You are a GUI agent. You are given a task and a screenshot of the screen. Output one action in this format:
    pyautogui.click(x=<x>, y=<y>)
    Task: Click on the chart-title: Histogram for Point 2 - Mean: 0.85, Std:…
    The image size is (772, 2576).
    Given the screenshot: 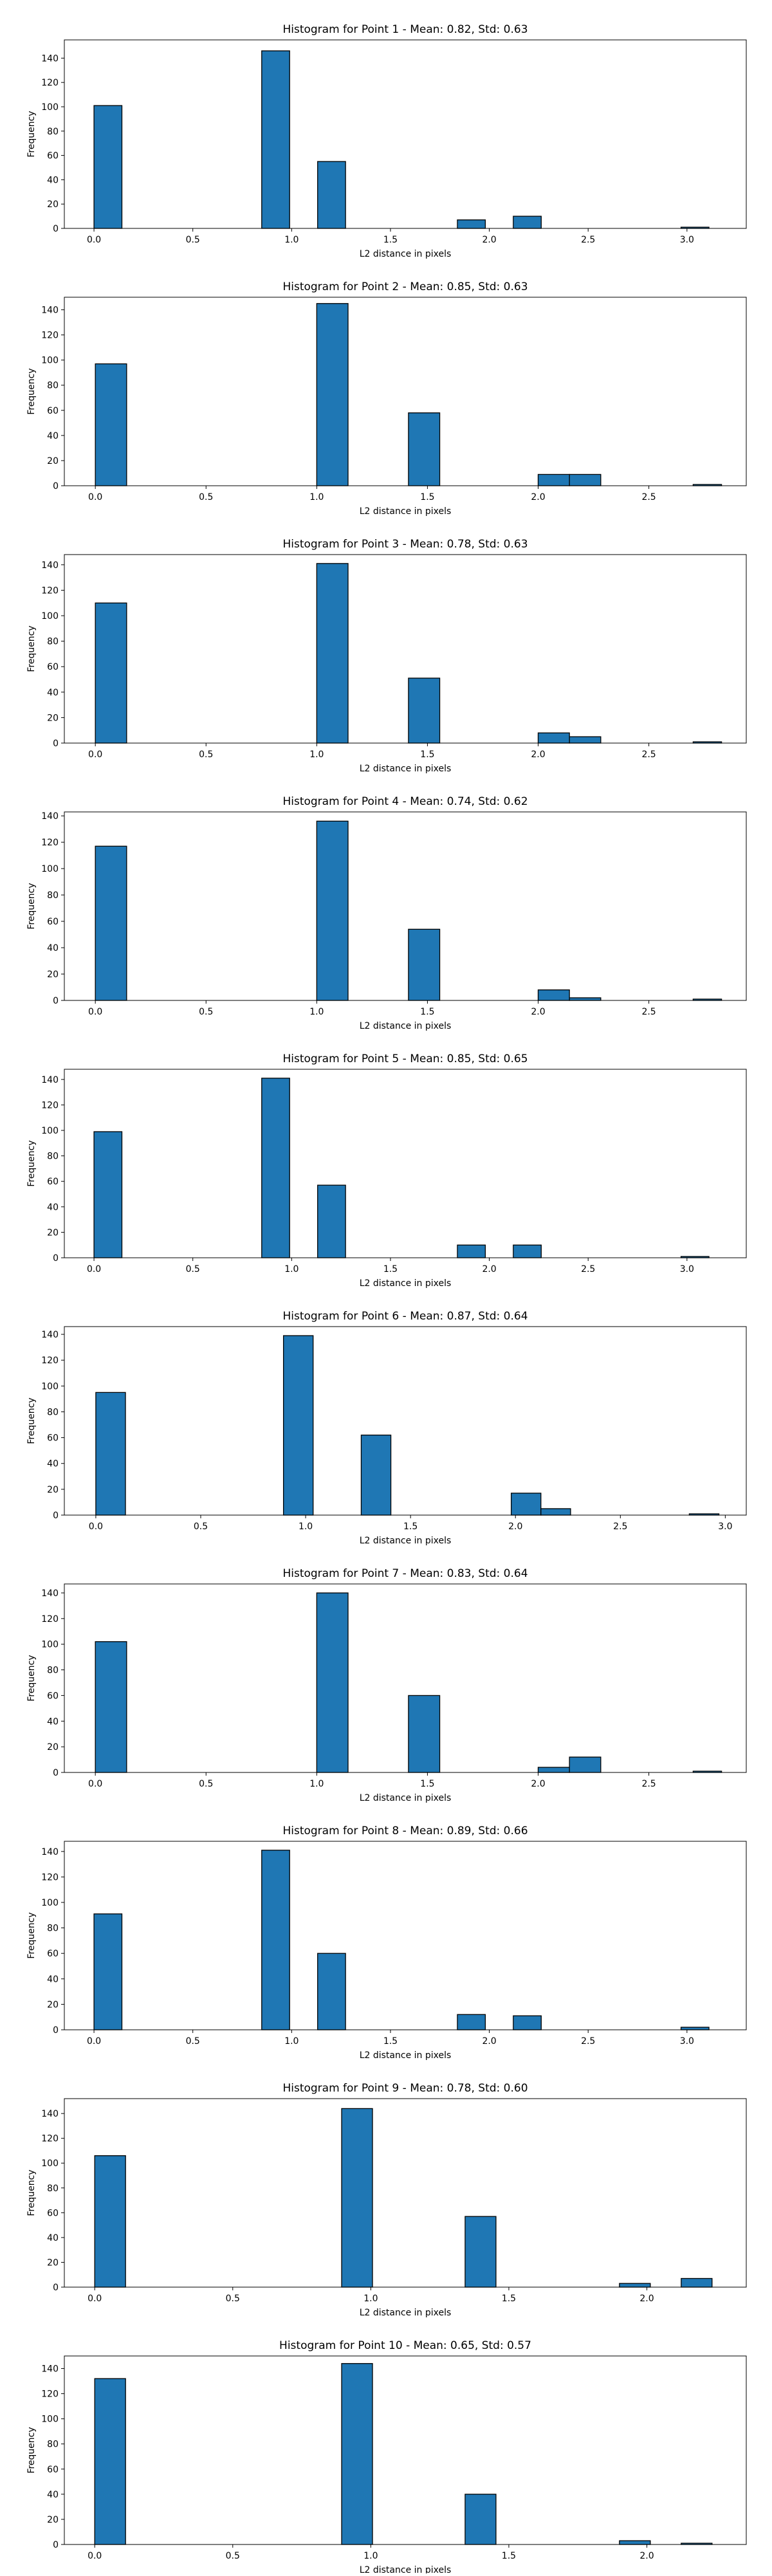 What is the action you would take?
    pyautogui.click(x=405, y=287)
    